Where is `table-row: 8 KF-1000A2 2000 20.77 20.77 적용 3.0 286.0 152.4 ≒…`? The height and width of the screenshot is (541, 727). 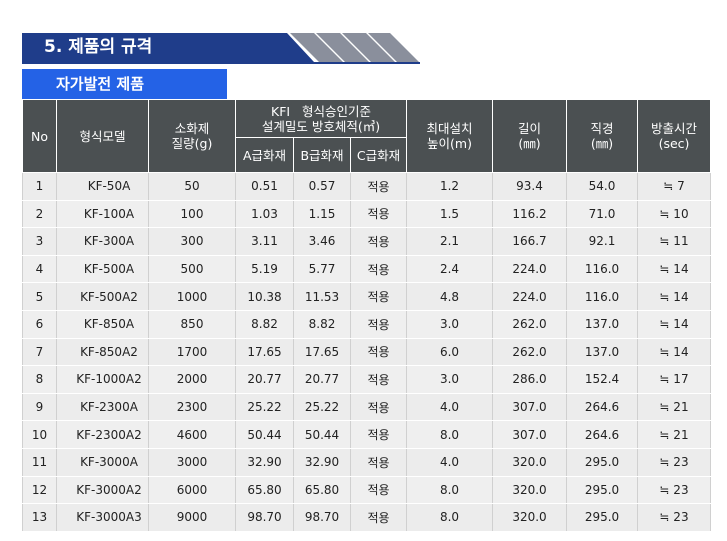
table-row: 8 KF-1000A2 2000 20.77 20.77 적용 3.0 286.0 152.4 ≒… is located at coordinates (366, 379).